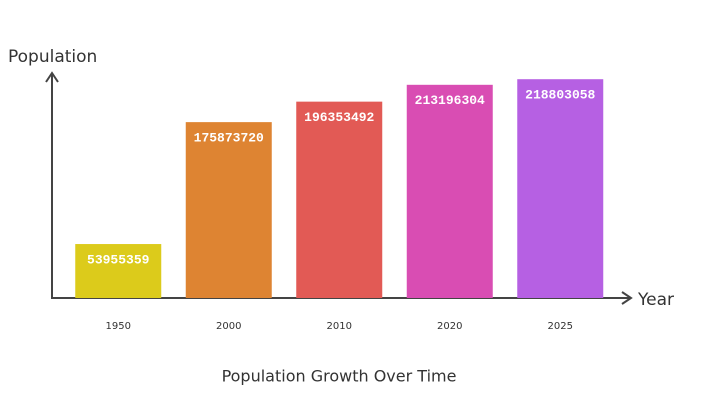 The image size is (704, 420). Describe the element at coordinates (560, 95) in the screenshot. I see `value-label: 218803058` at that location.